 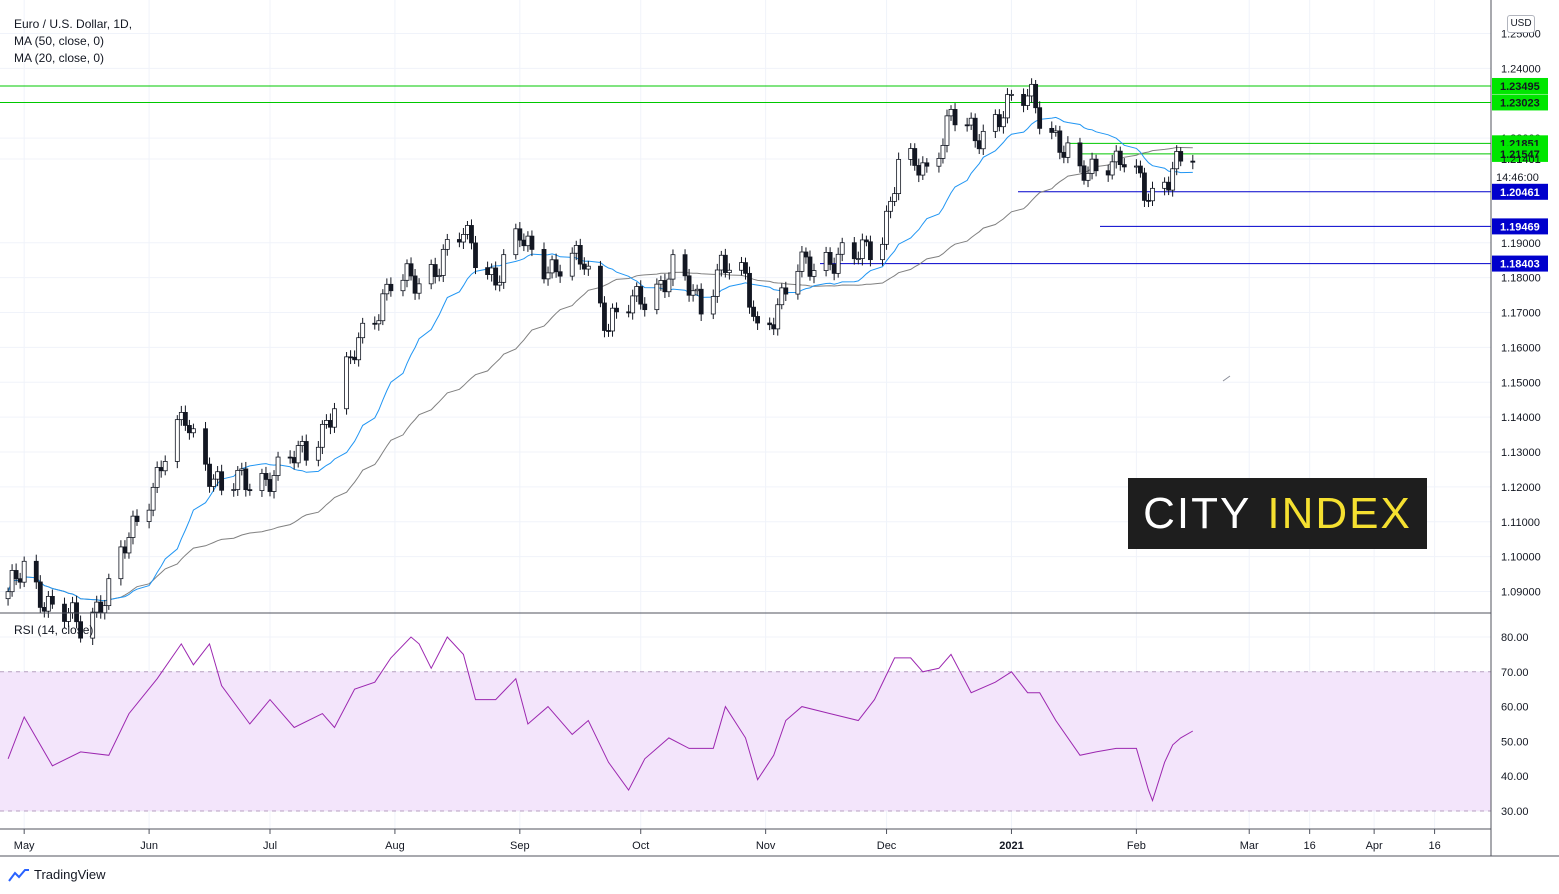 What do you see at coordinates (1521, 348) in the screenshot?
I see `price-tick-label: 1.16000` at bounding box center [1521, 348].